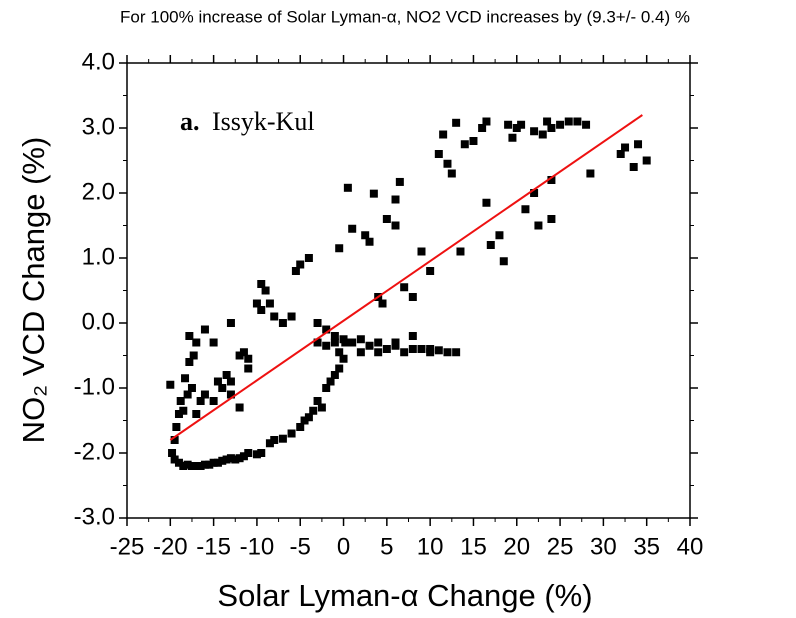  I want to click on x-tick-label: -20, so click(170, 546).